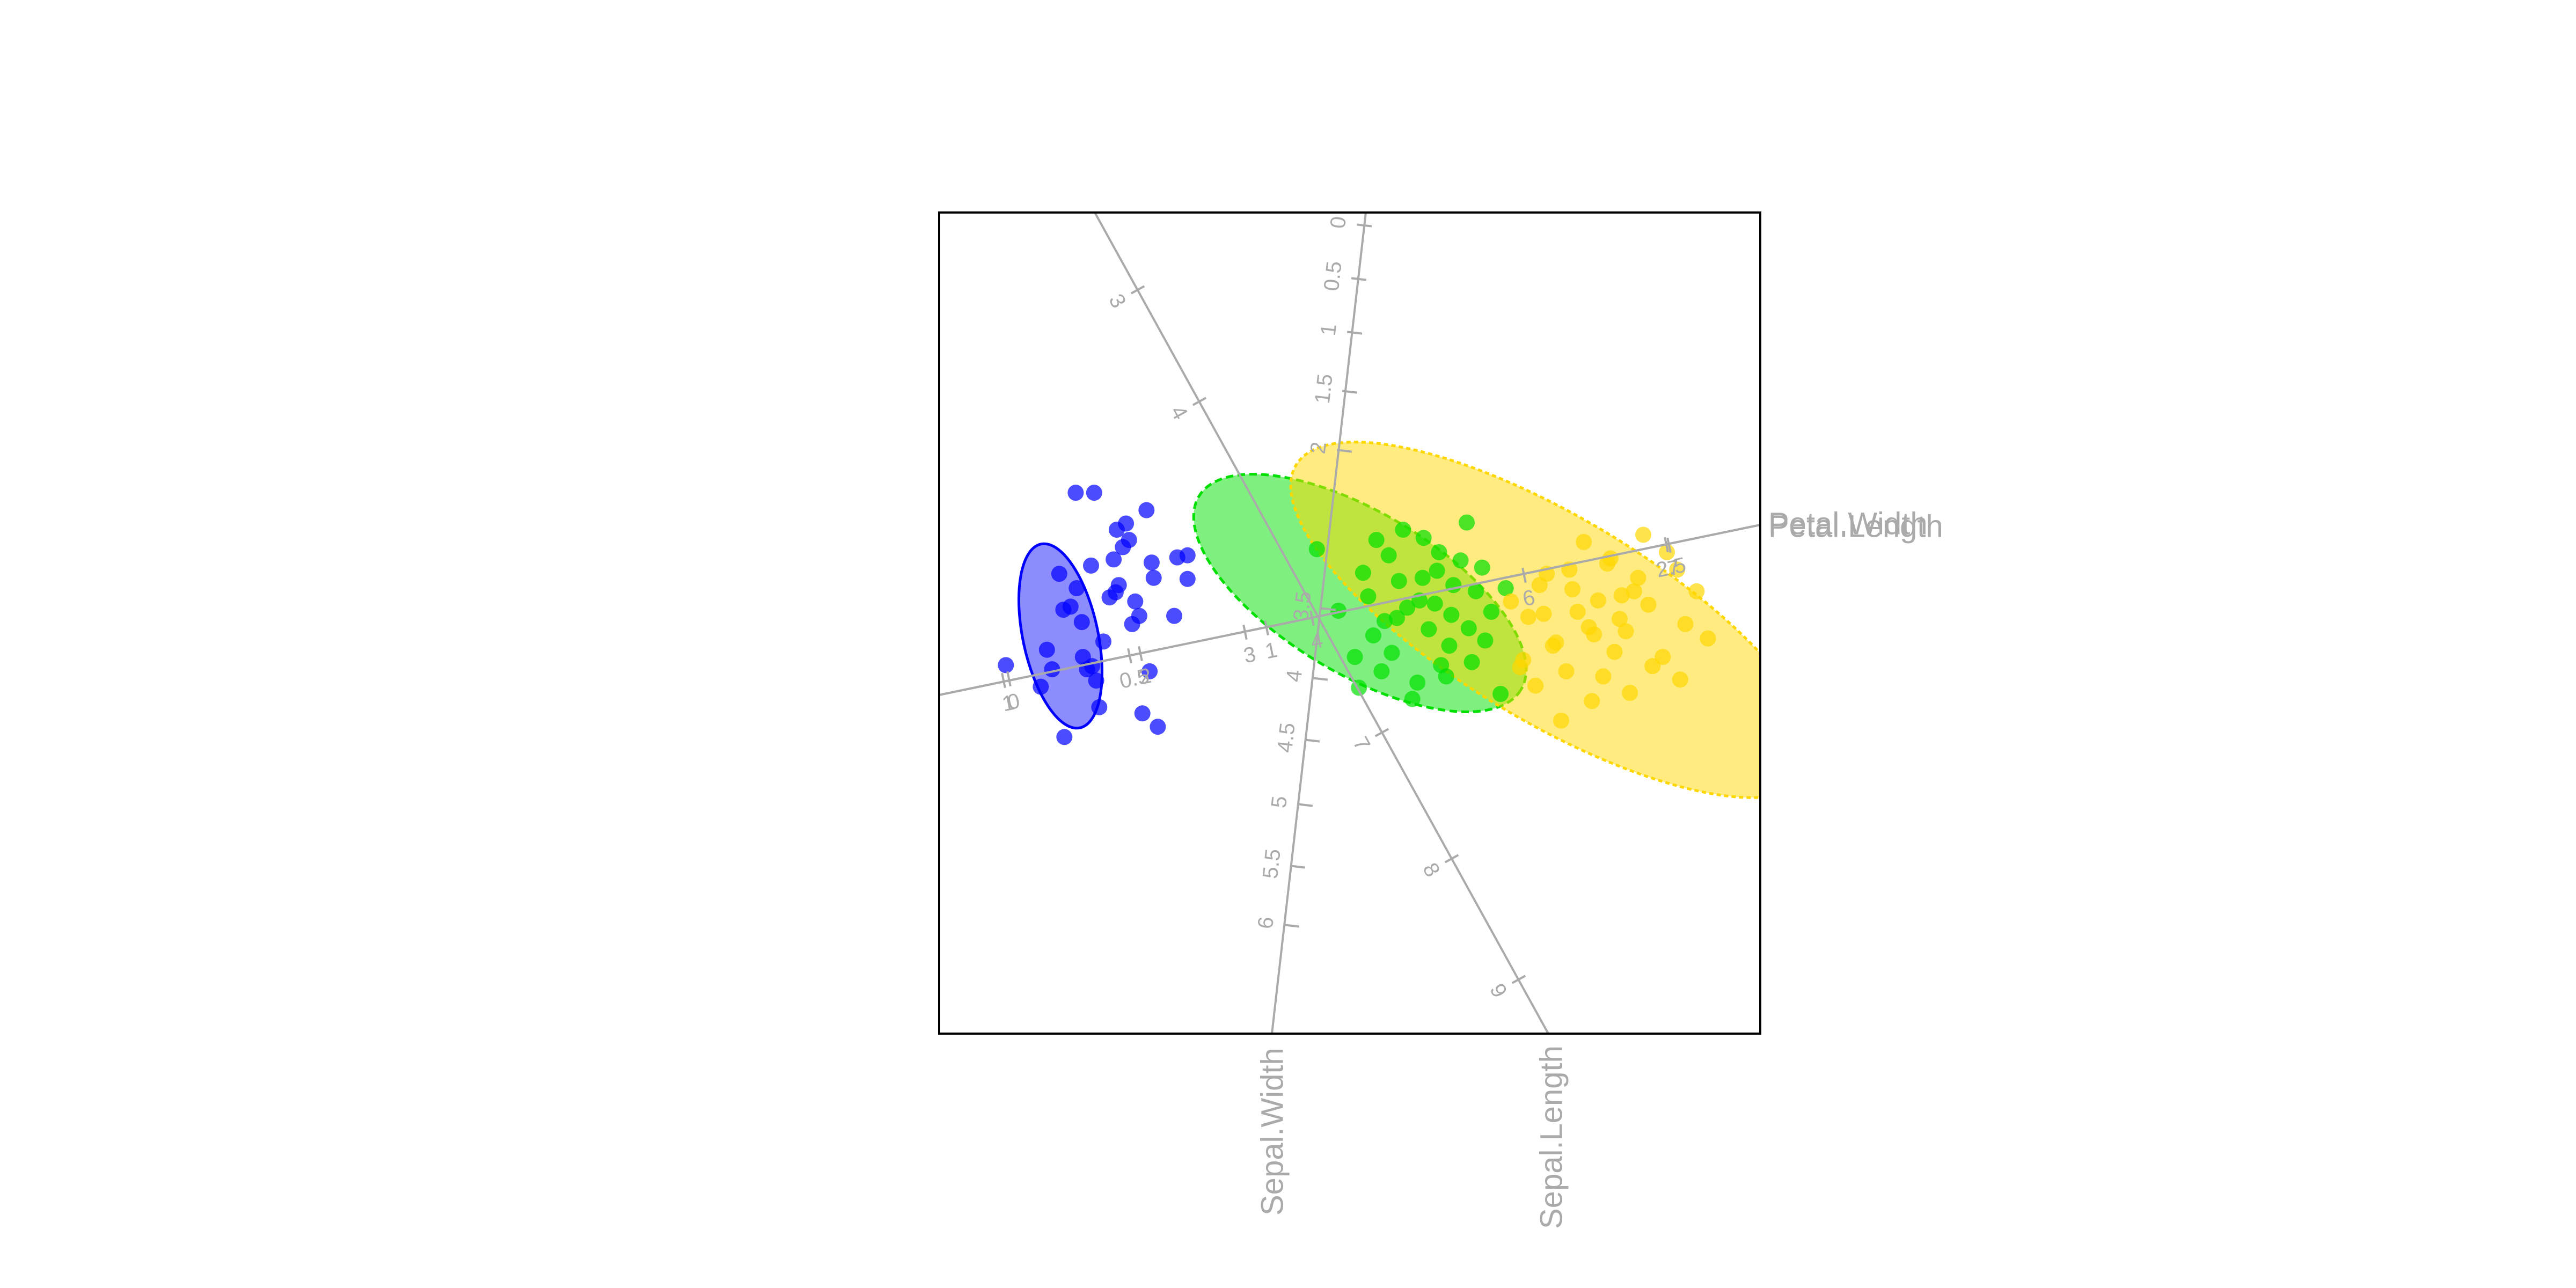 The width and height of the screenshot is (2576, 1288). I want to click on axis-tick-label: 9, so click(1498, 991).